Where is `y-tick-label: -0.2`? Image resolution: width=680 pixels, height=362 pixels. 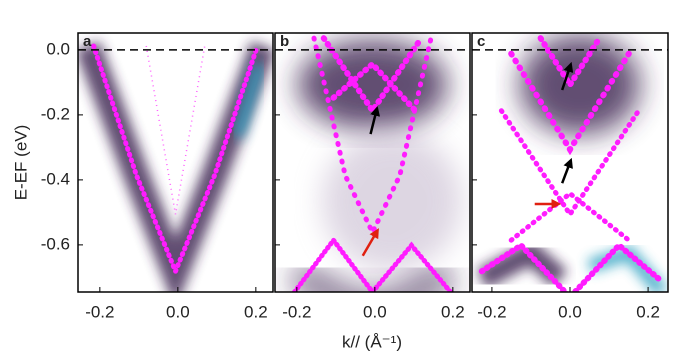 y-tick-label: -0.2 is located at coordinates (55, 113).